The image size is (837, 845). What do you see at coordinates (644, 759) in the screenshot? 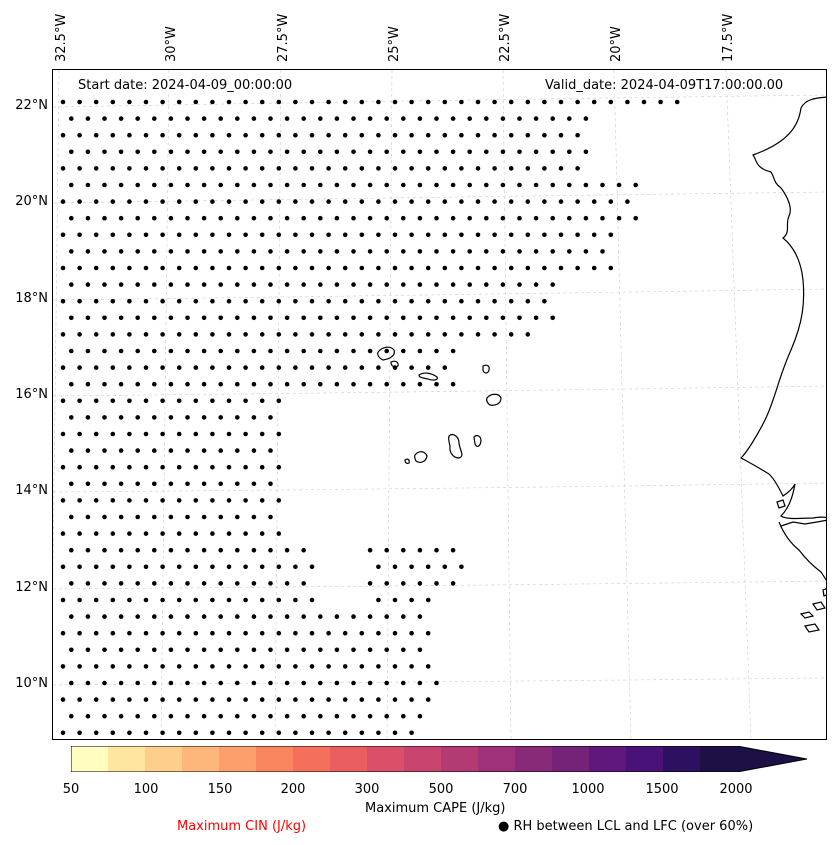
I see `colorbar-segment` at bounding box center [644, 759].